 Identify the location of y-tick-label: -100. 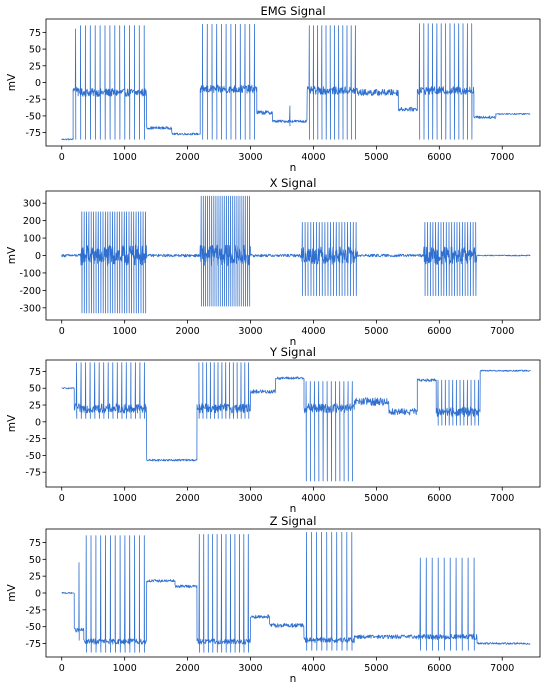
(30, 273).